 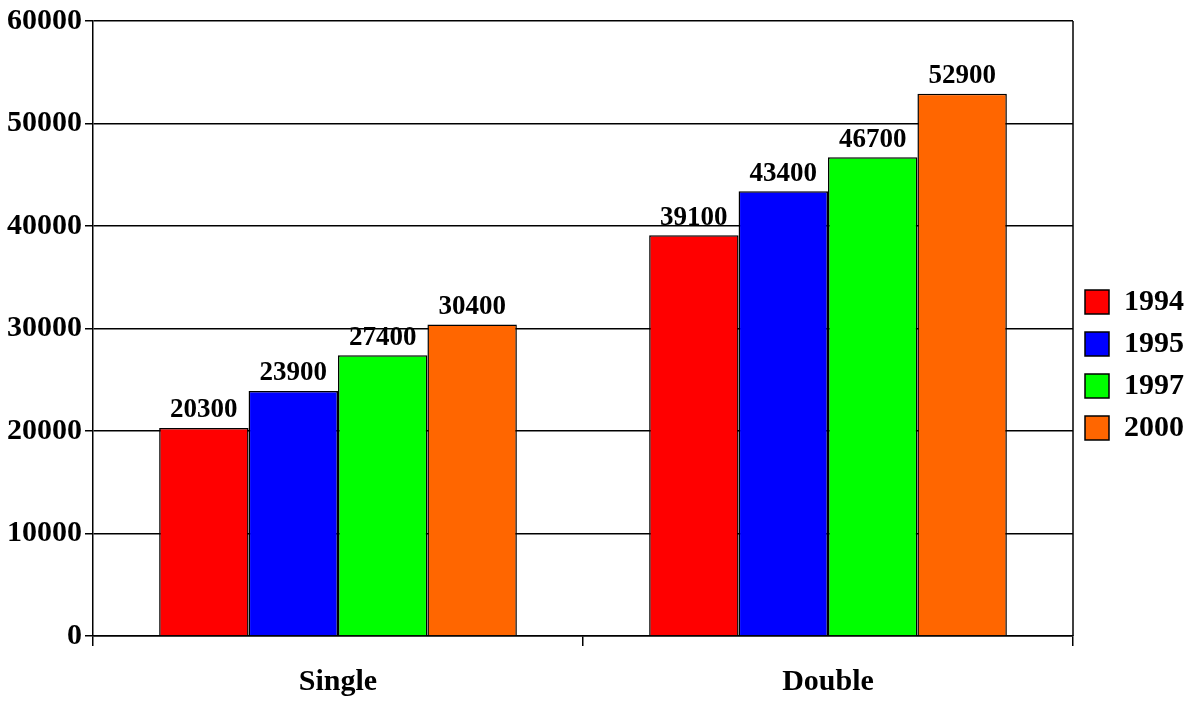 What do you see at coordinates (293, 371) in the screenshot?
I see `data-label: 23900` at bounding box center [293, 371].